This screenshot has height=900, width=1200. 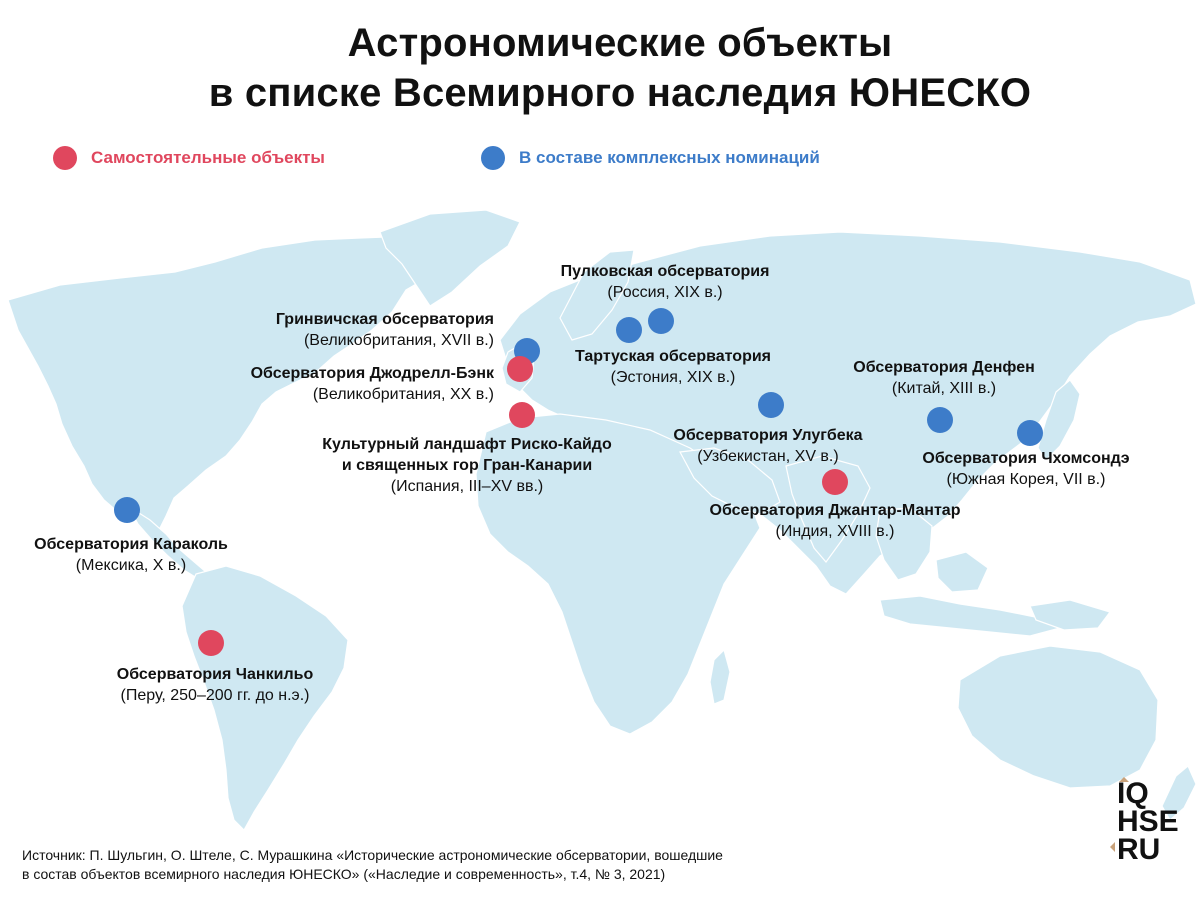 I want to click on greenland-landmass, so click(x=450, y=258).